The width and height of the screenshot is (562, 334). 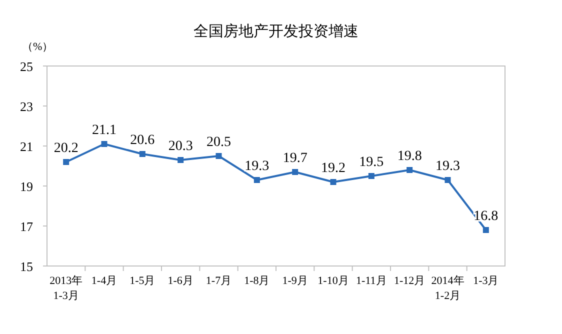 What do you see at coordinates (26, 66) in the screenshot?
I see `y-tick-label: 25` at bounding box center [26, 66].